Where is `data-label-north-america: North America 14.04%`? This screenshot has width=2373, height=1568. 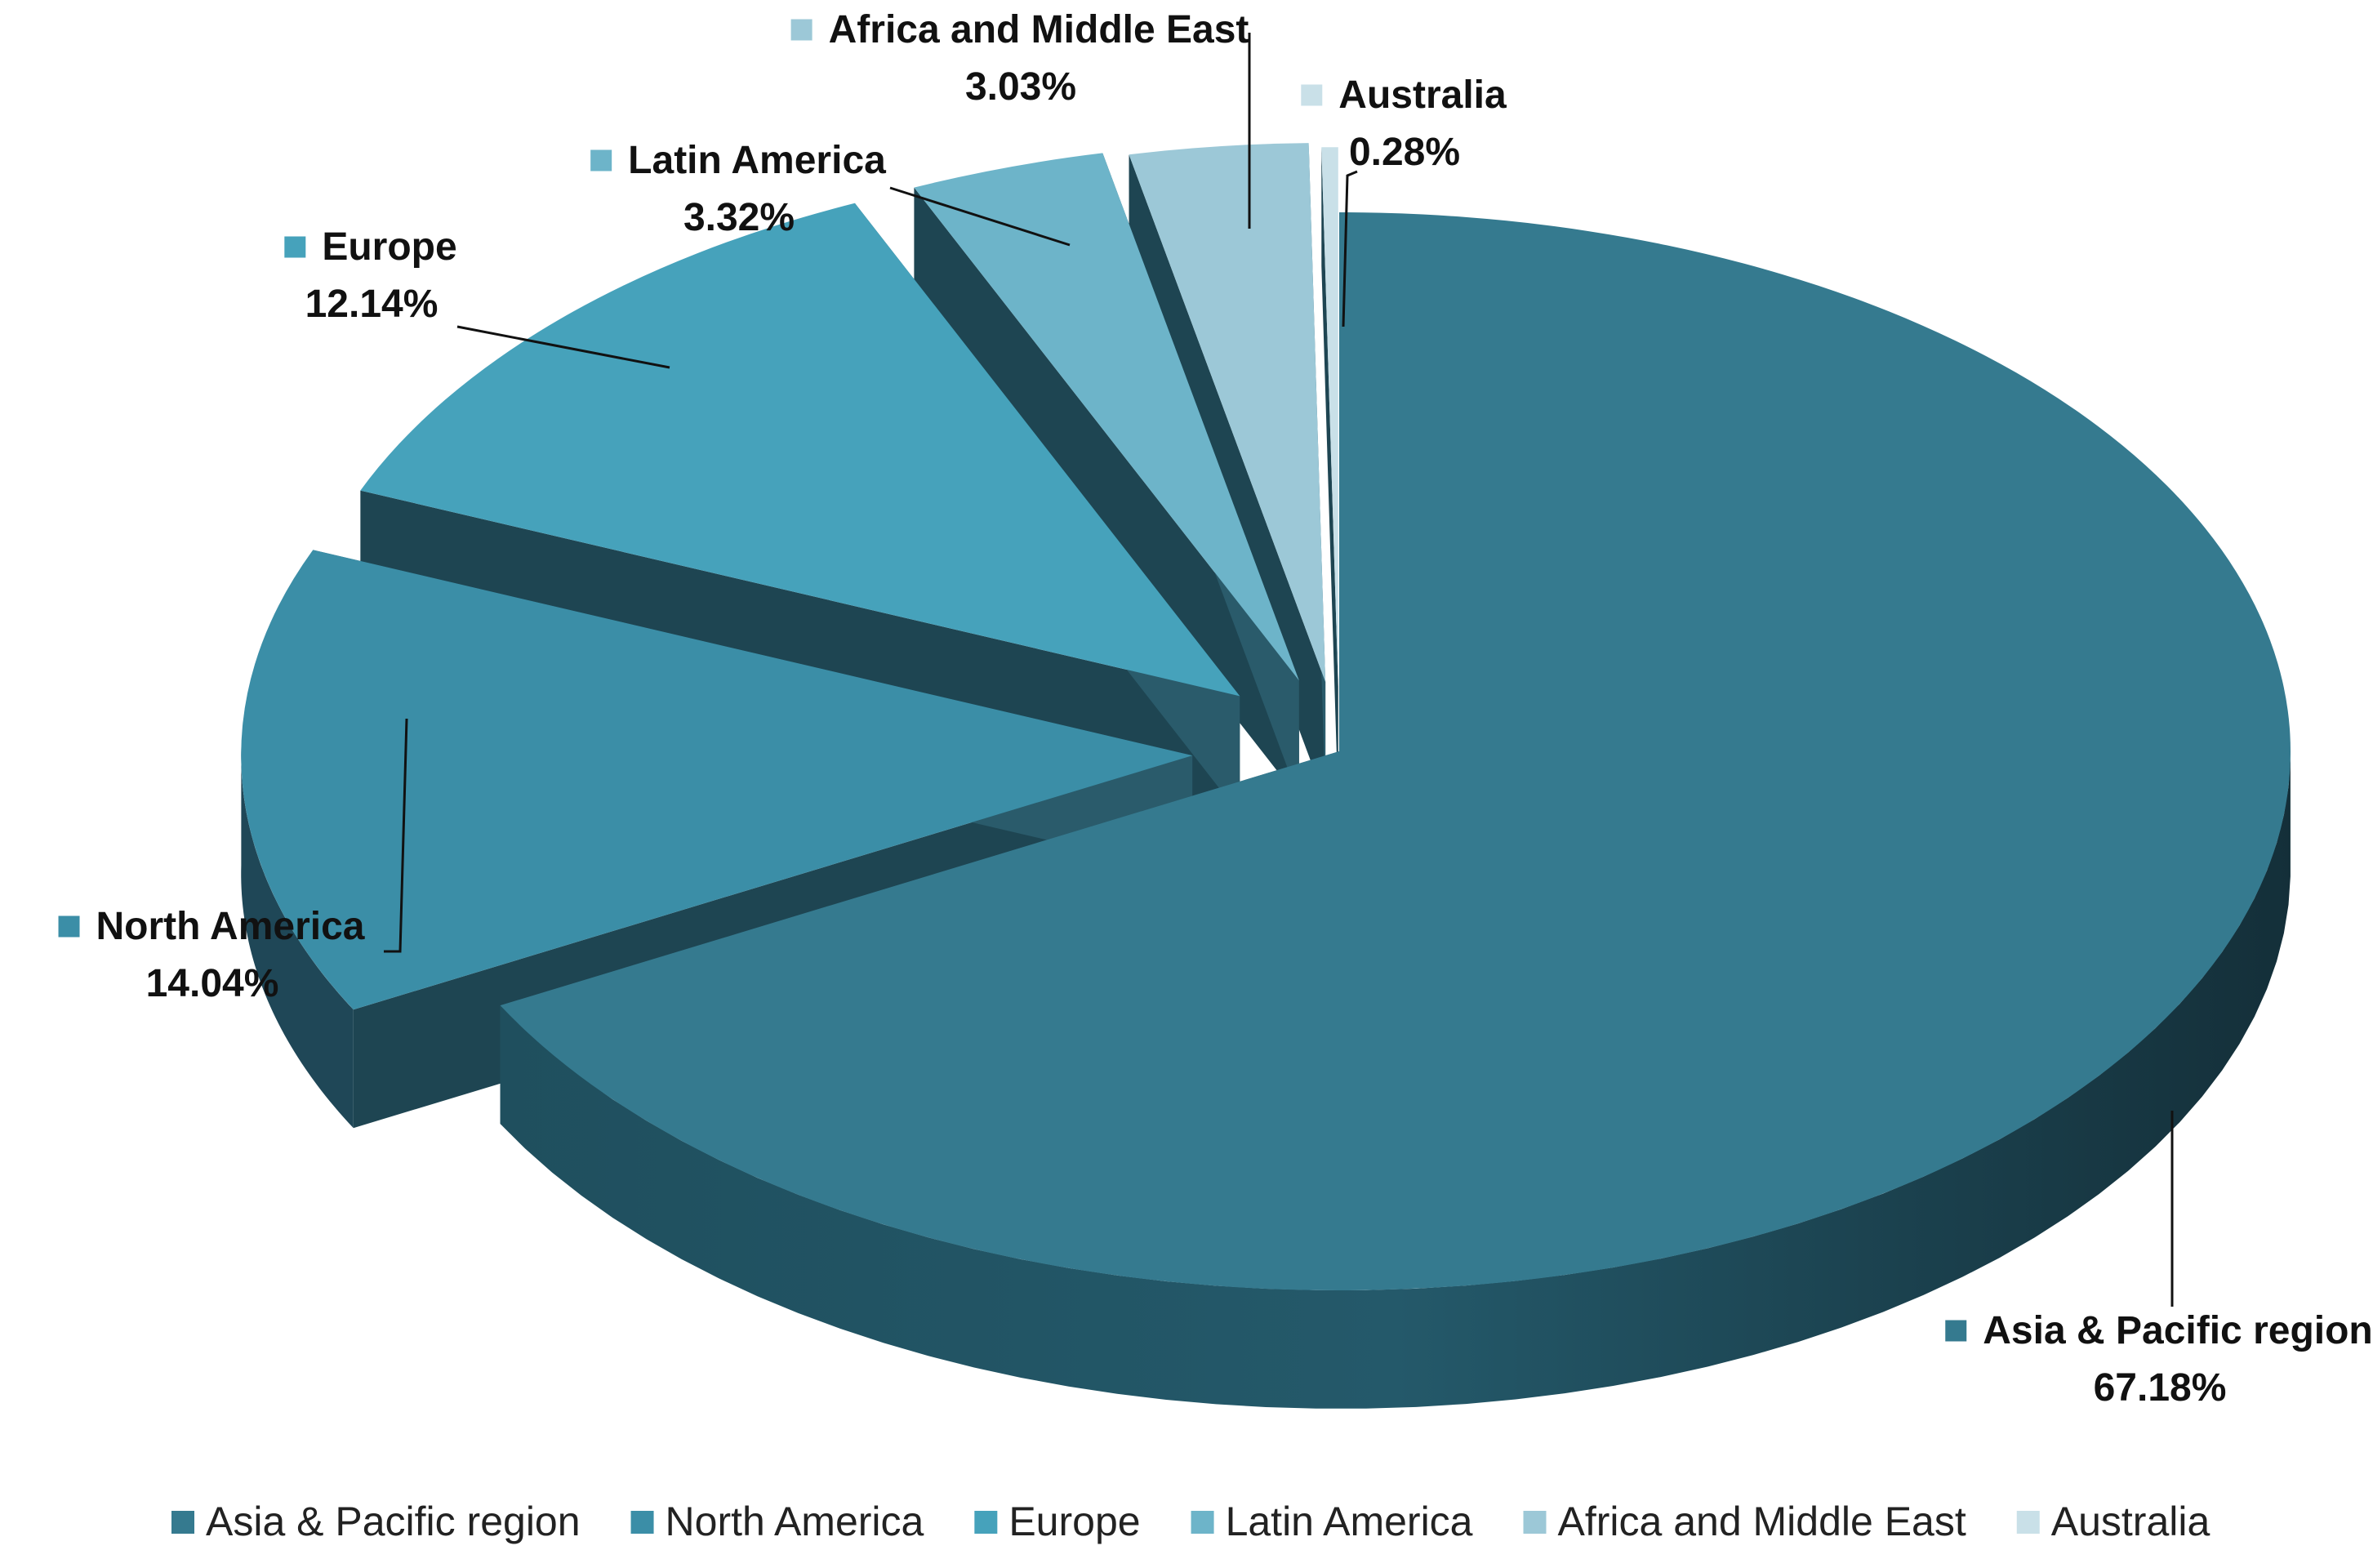
data-label-north-america: North America 14.04% is located at coordinates (233, 861).